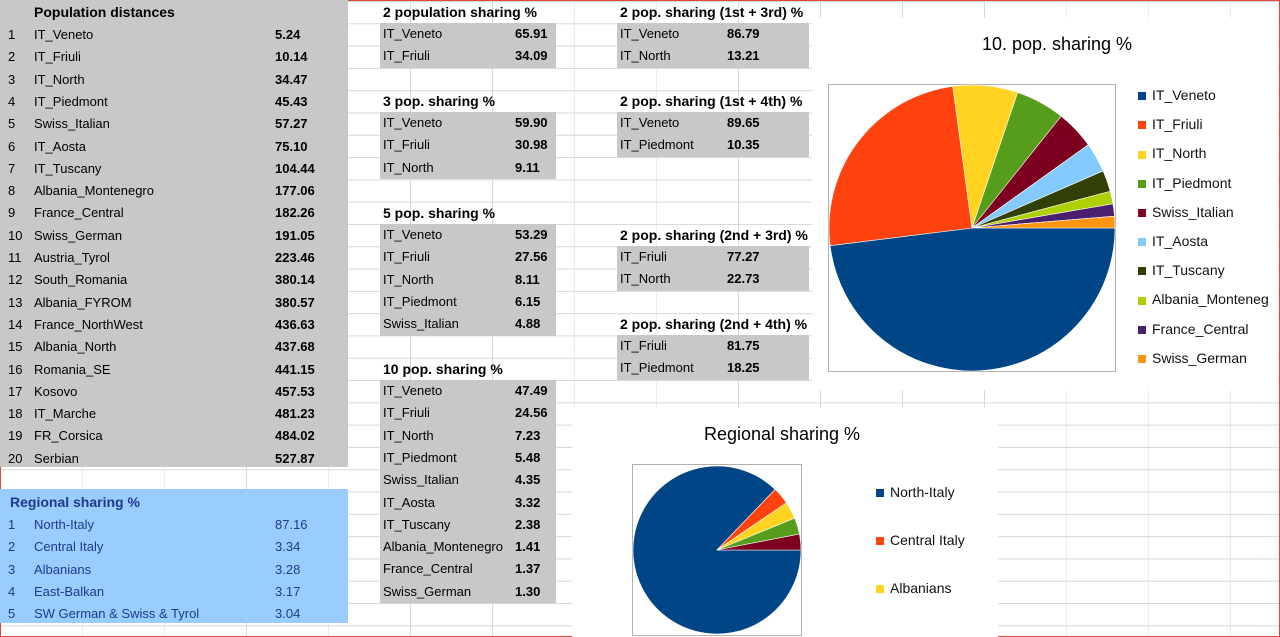 The width and height of the screenshot is (1280, 637). What do you see at coordinates (528, 301) in the screenshot?
I see `value-cell: 6.15` at bounding box center [528, 301].